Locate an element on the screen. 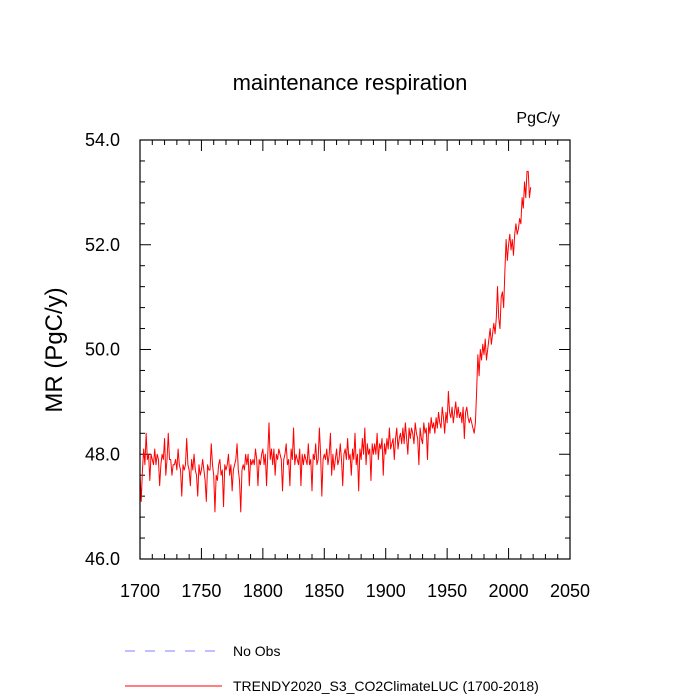  y-tick-label: 50.0 is located at coordinates (102, 350).